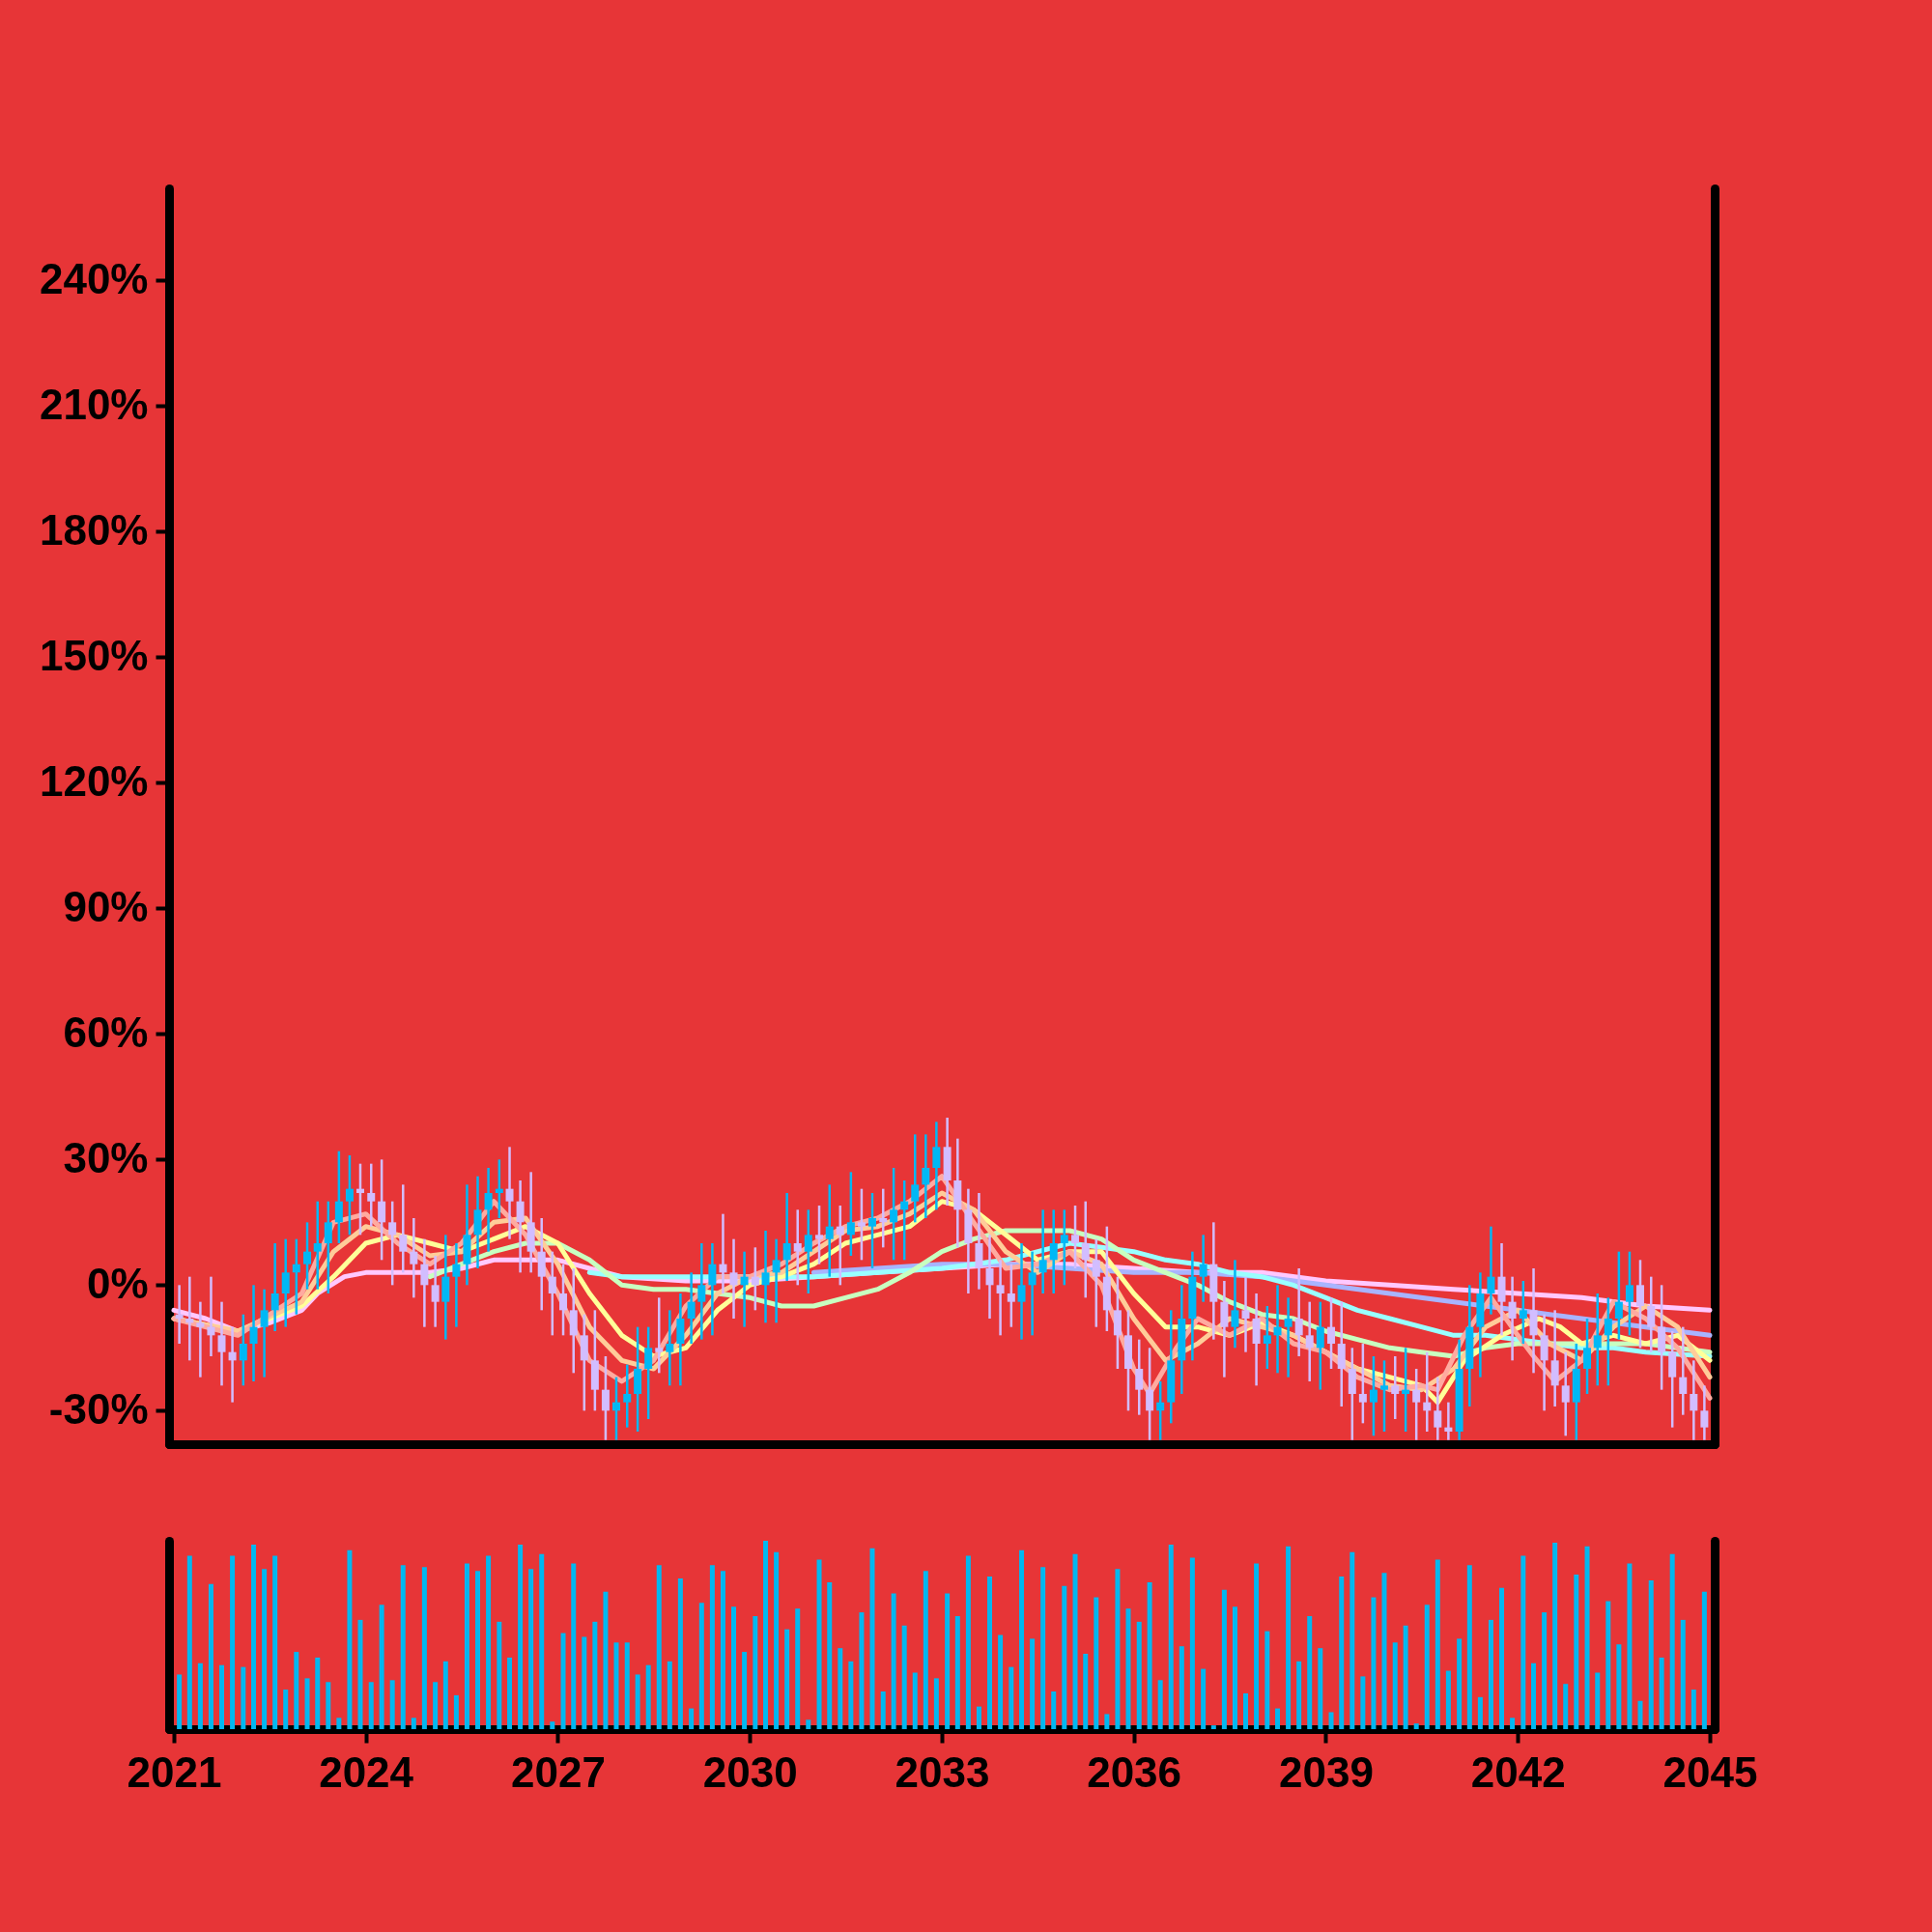  What do you see at coordinates (106, 906) in the screenshot?
I see `y-tick-label: 90%` at bounding box center [106, 906].